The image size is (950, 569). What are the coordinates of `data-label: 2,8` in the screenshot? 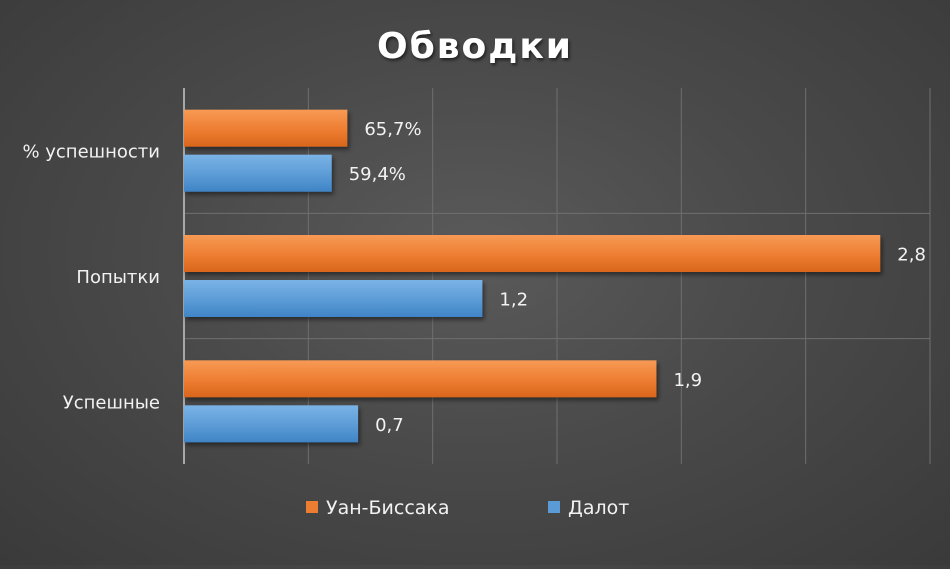 It's located at (911, 255).